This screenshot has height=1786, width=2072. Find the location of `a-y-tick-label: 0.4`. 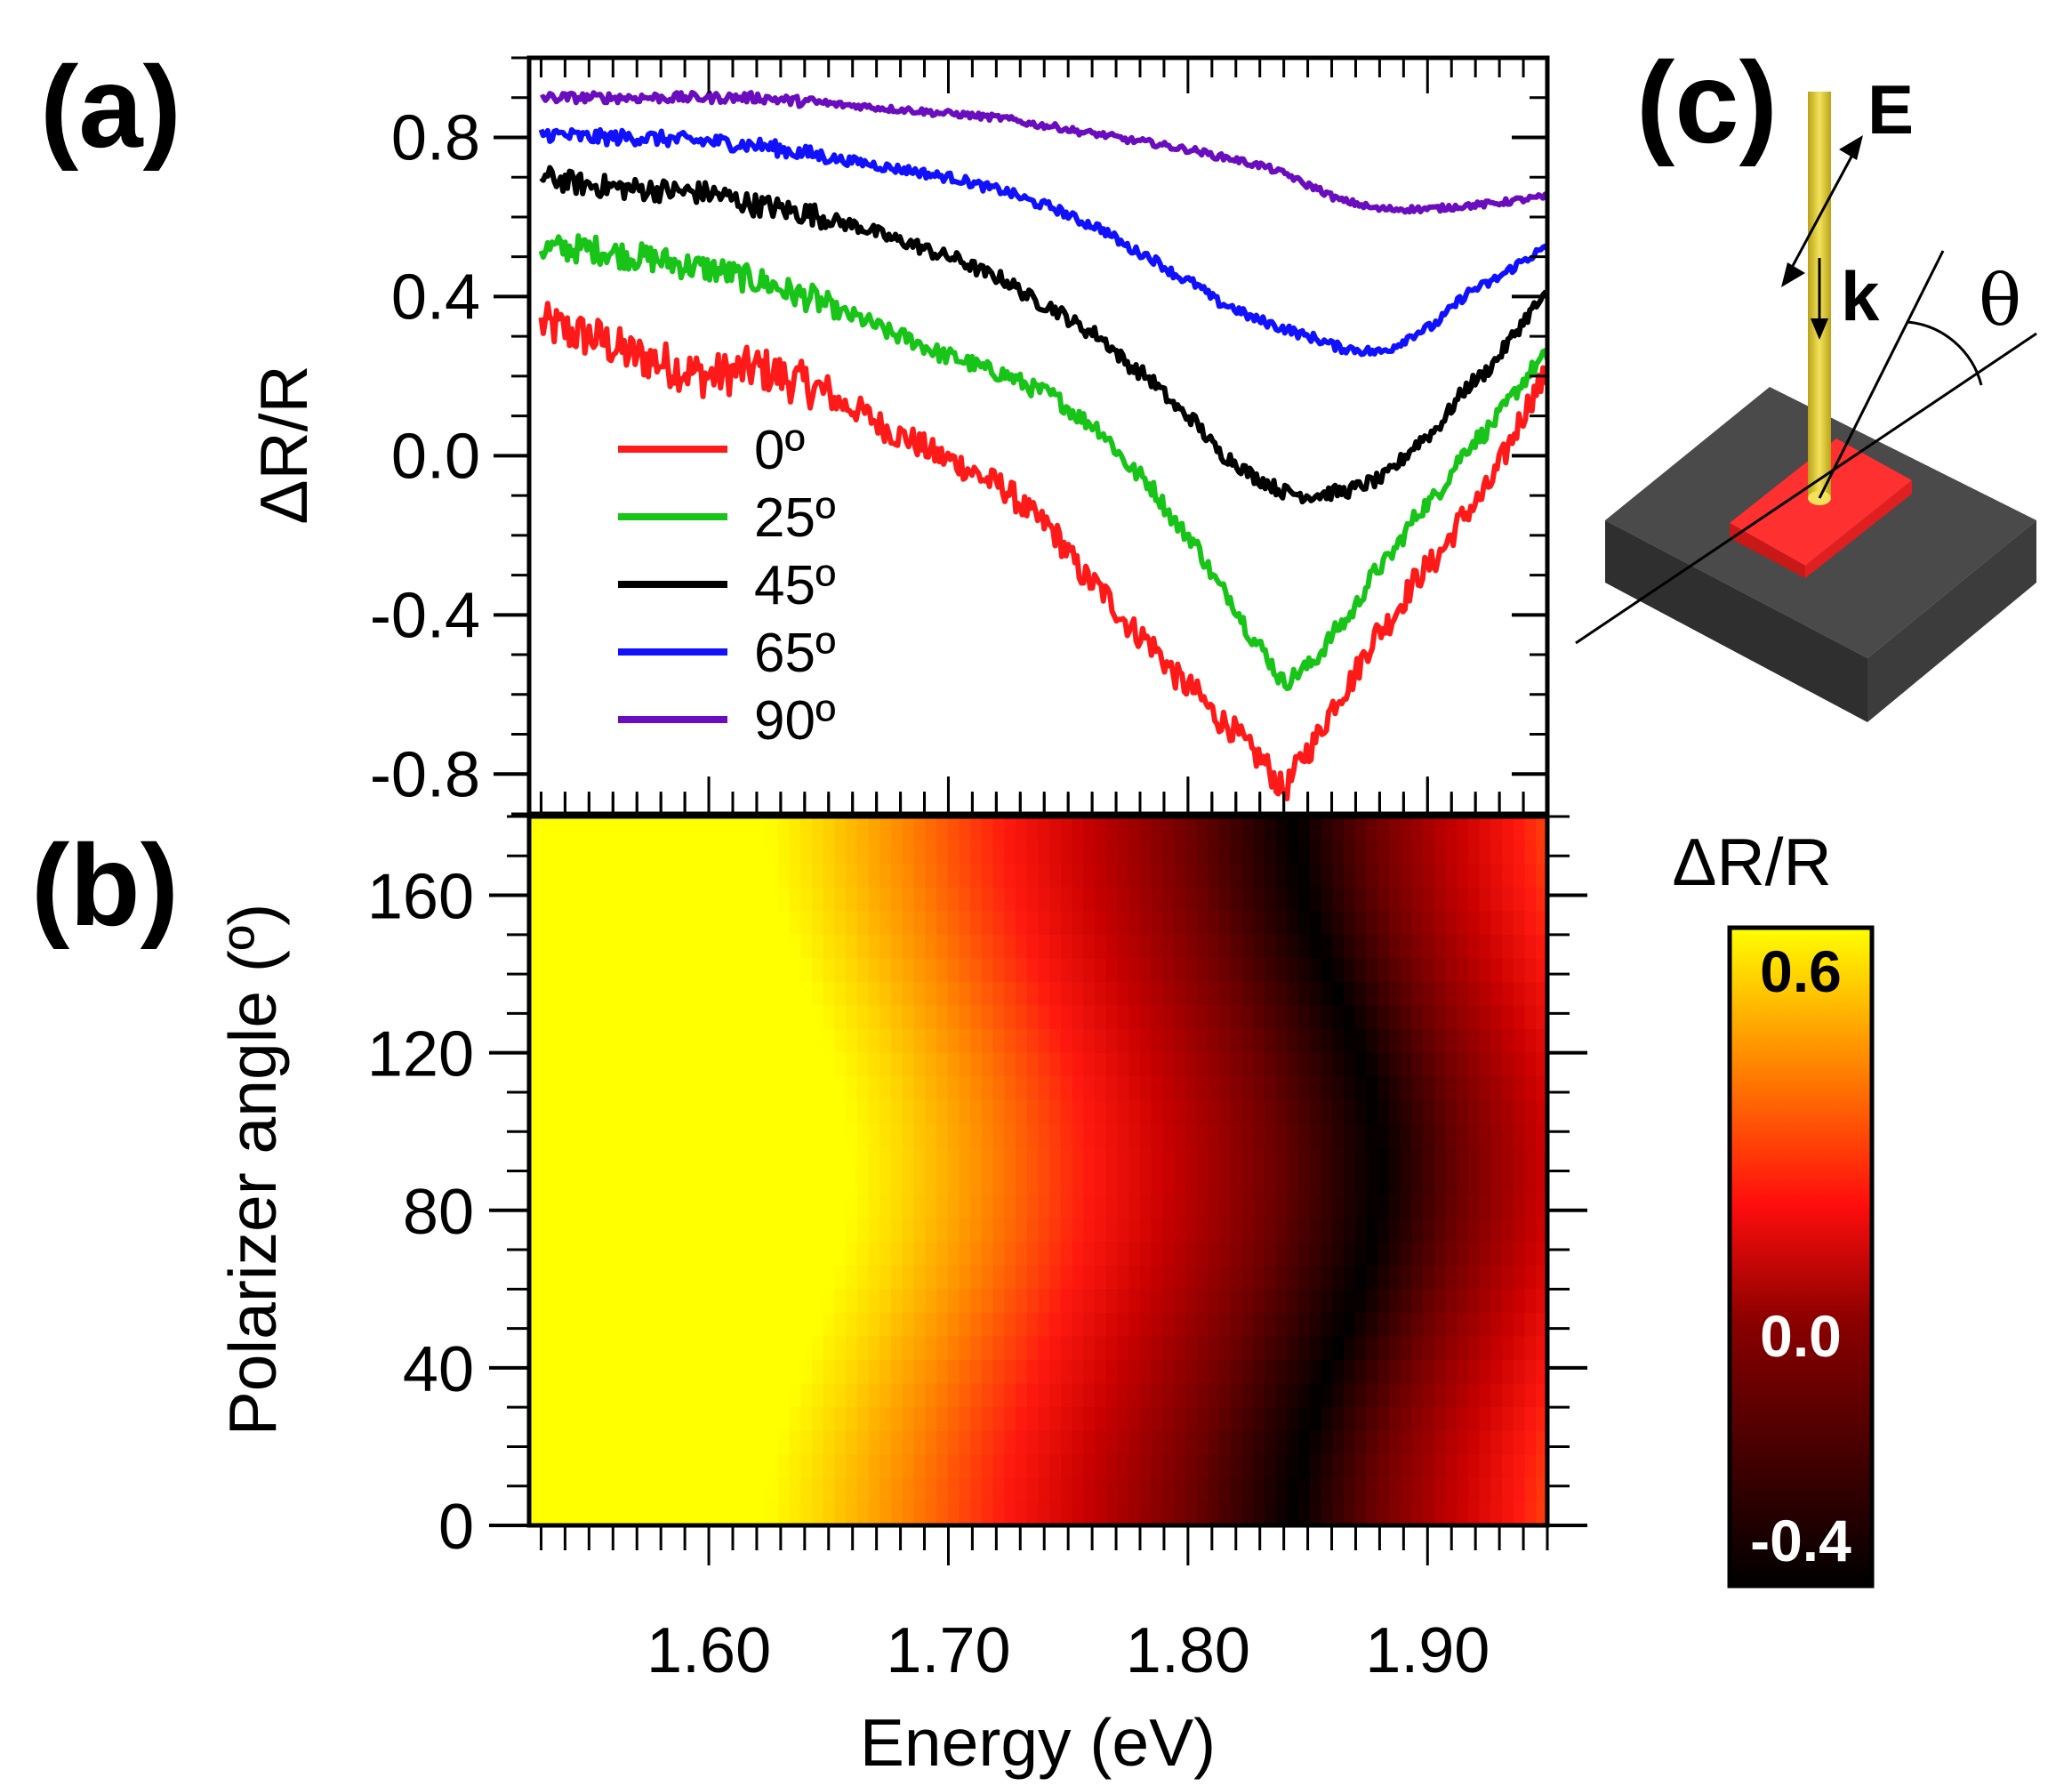

a-y-tick-label: 0.4 is located at coordinates (435, 297).